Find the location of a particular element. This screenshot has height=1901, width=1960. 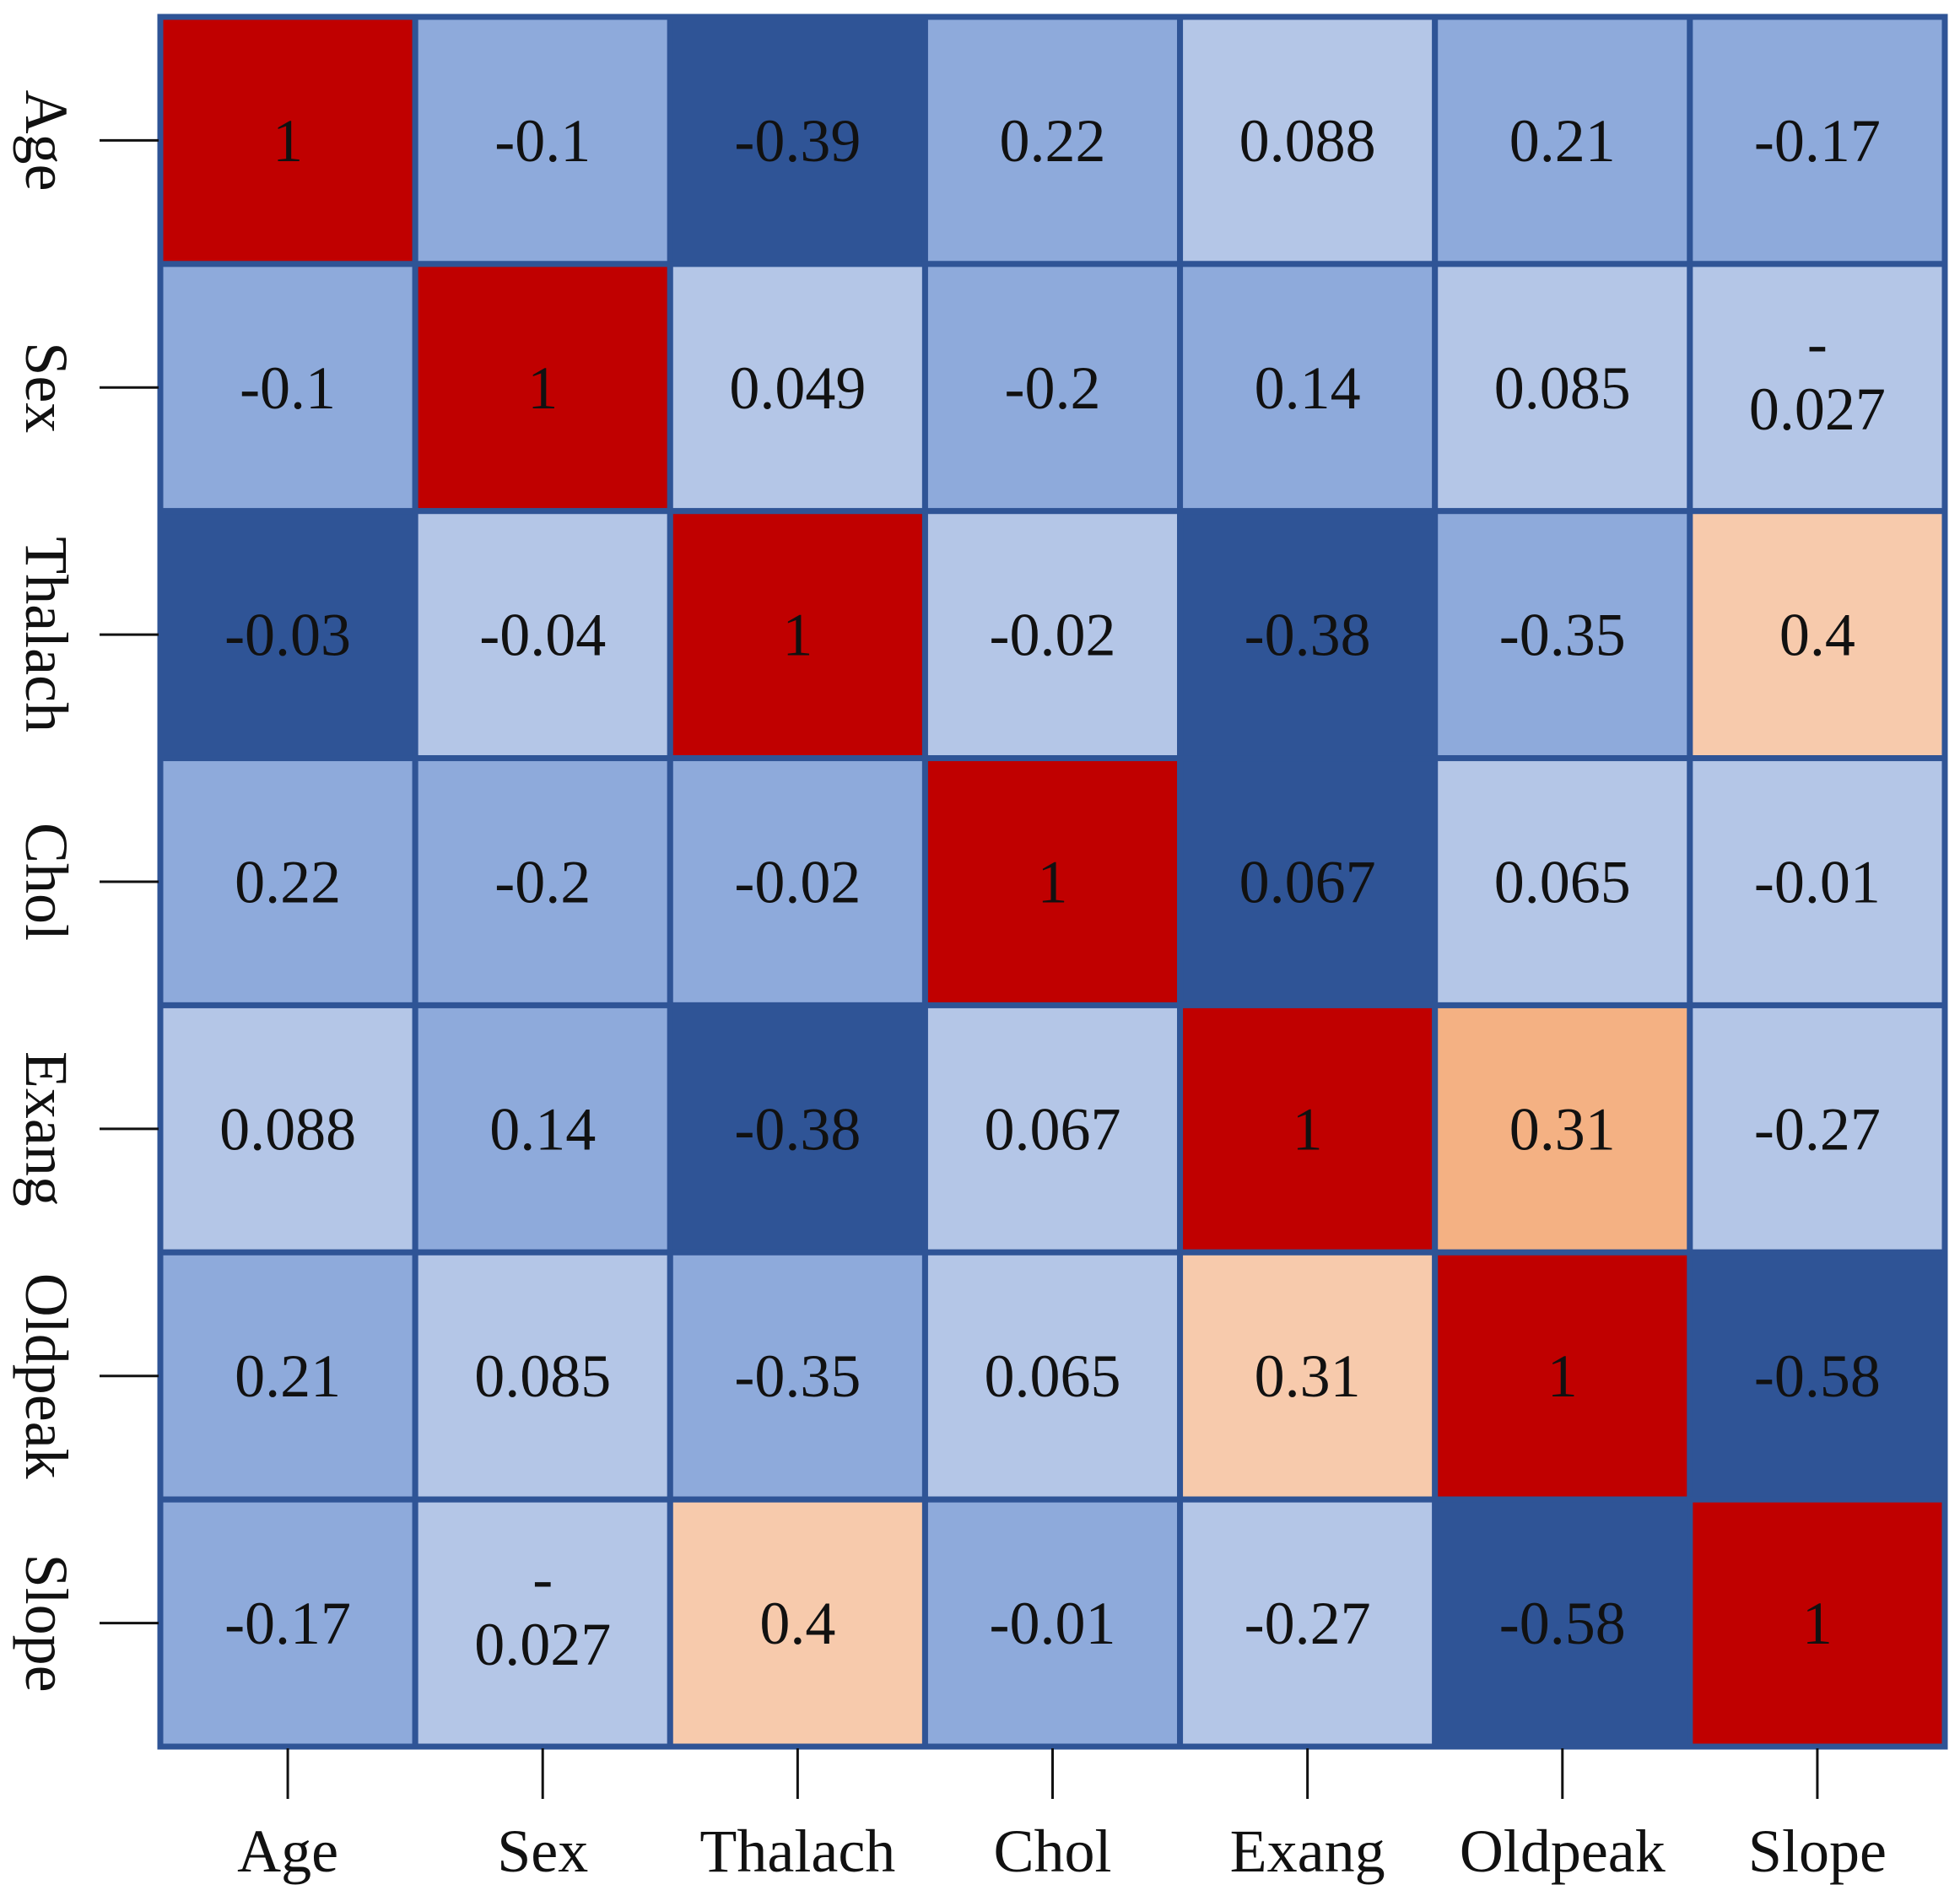

heatmap-cell-thalach-sex is located at coordinates (542, 635).